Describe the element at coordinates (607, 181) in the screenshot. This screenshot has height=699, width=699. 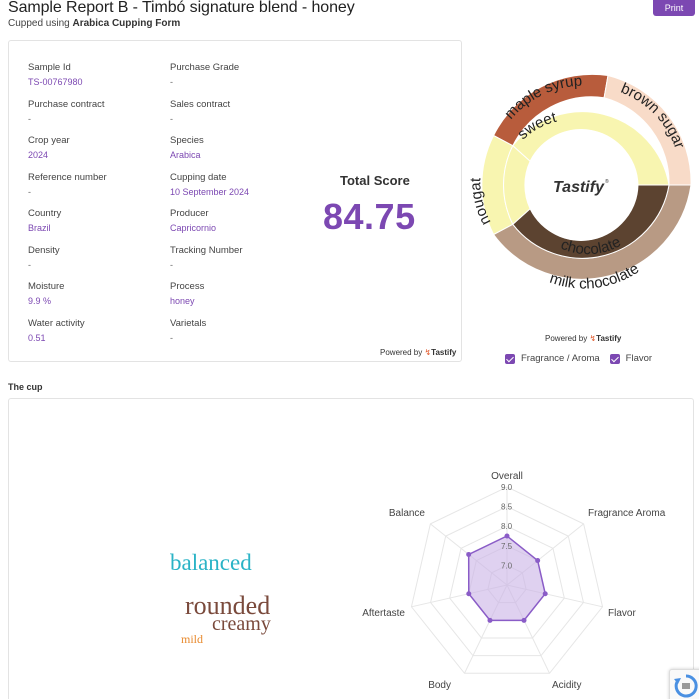
I see `trademark-icon: ®` at that location.